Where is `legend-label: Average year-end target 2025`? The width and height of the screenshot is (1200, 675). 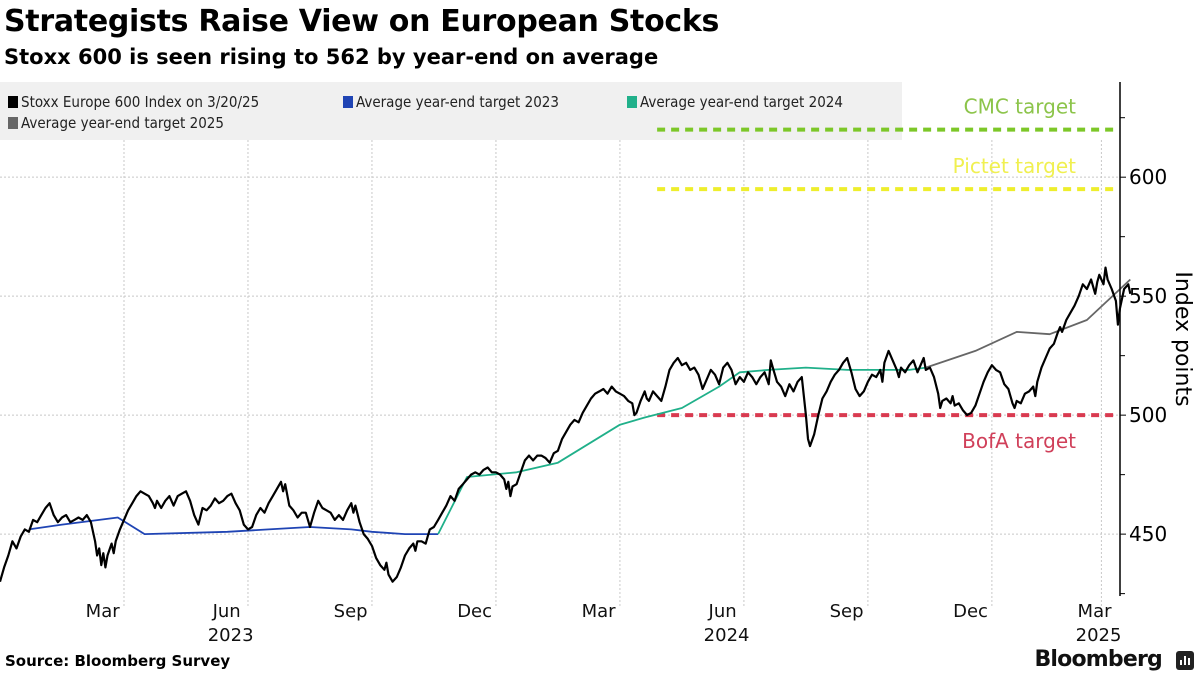 legend-label: Average year-end target 2025 is located at coordinates (122, 123).